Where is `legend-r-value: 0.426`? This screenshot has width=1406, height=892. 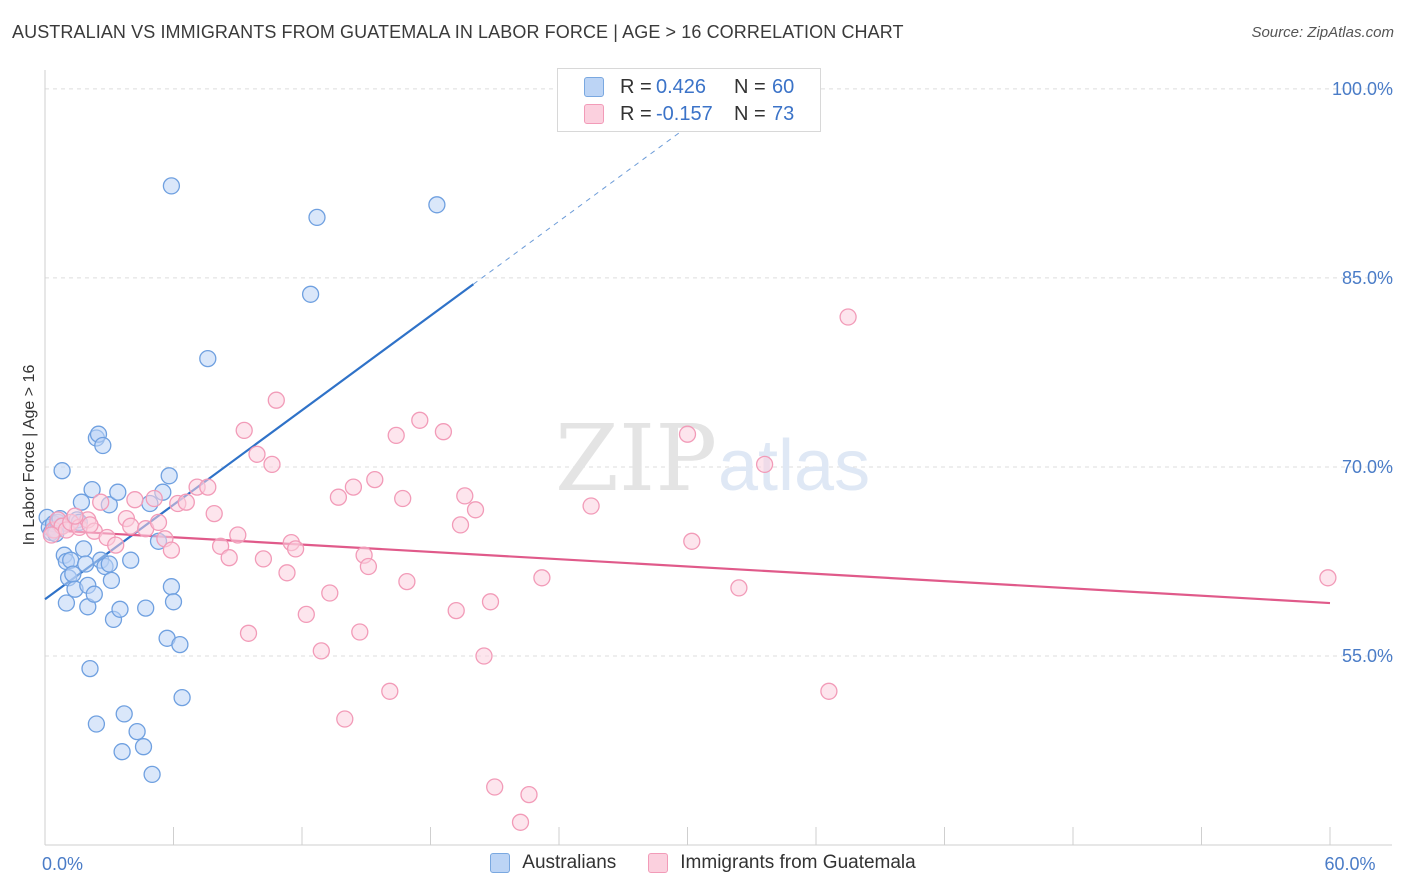 legend-r-value: 0.426 is located at coordinates (681, 86).